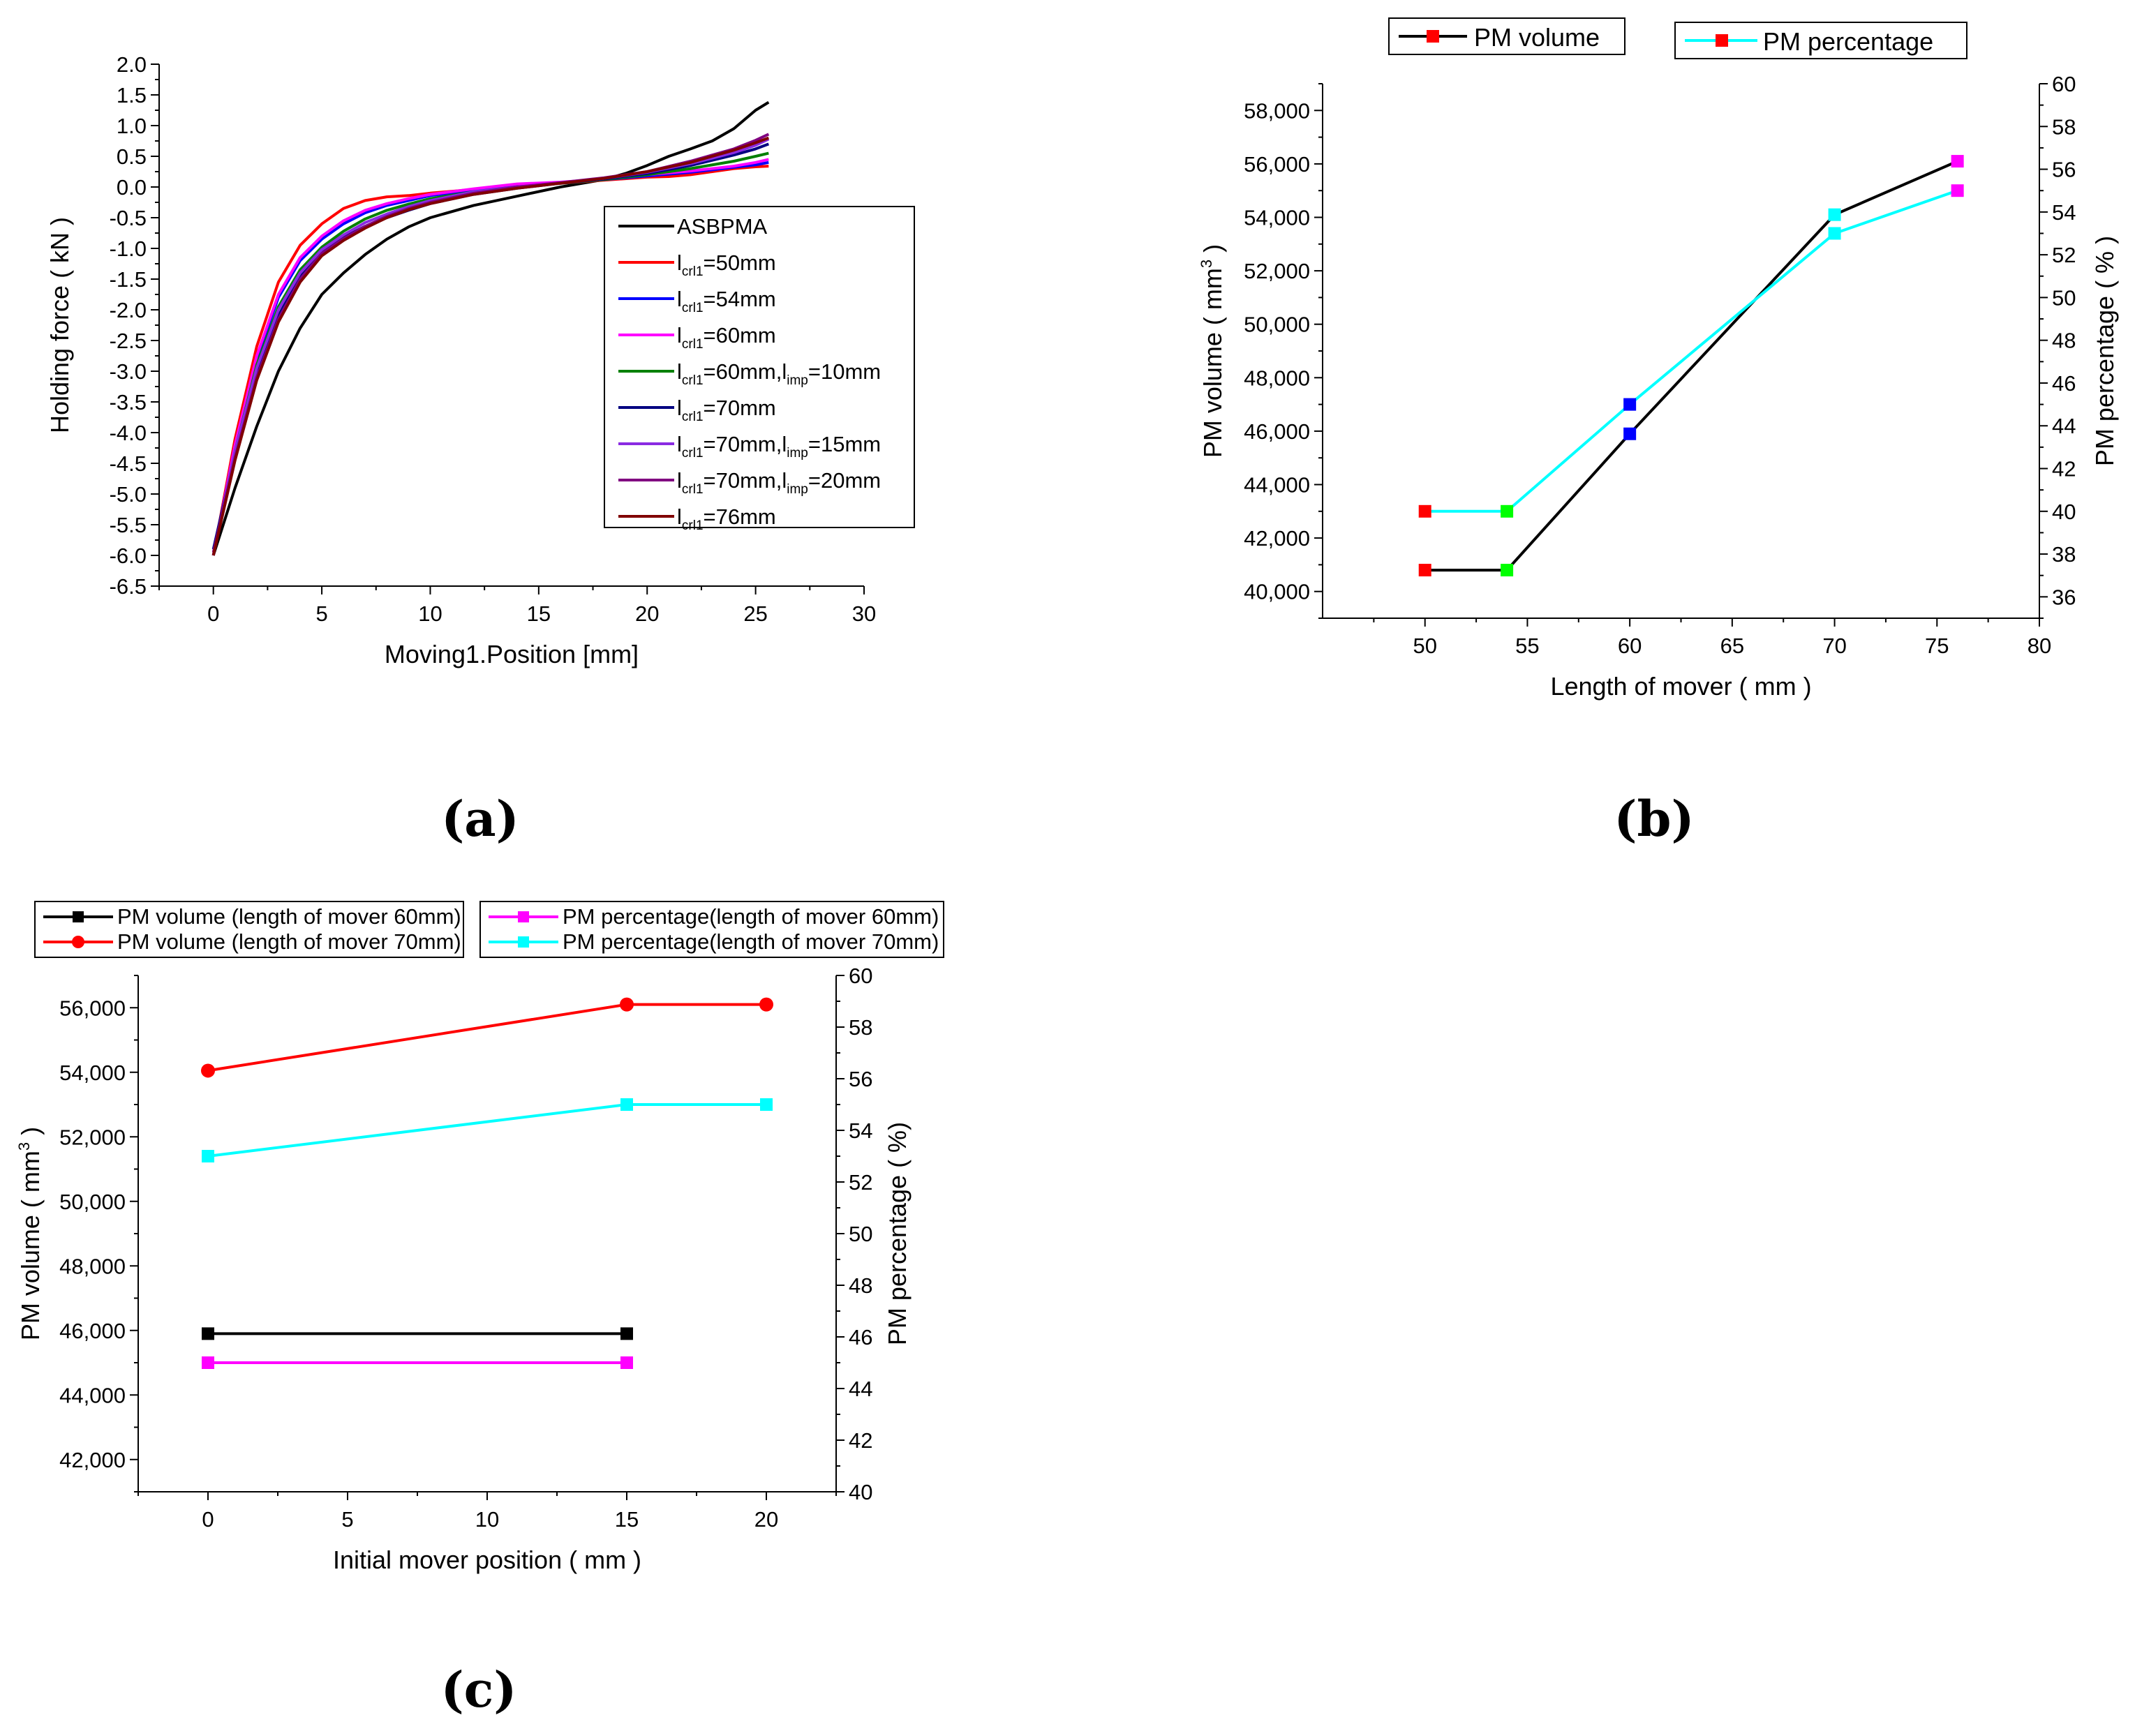 The width and height of the screenshot is (2135, 1736). I want to click on panel-label-a: (a), so click(480, 819).